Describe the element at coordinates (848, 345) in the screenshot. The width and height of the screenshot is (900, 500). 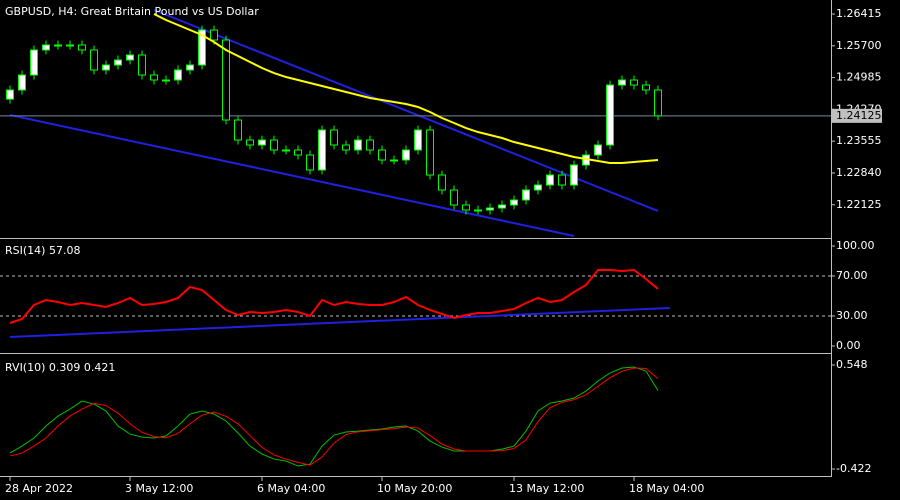
I see `y-tick-label: 0.00` at that location.